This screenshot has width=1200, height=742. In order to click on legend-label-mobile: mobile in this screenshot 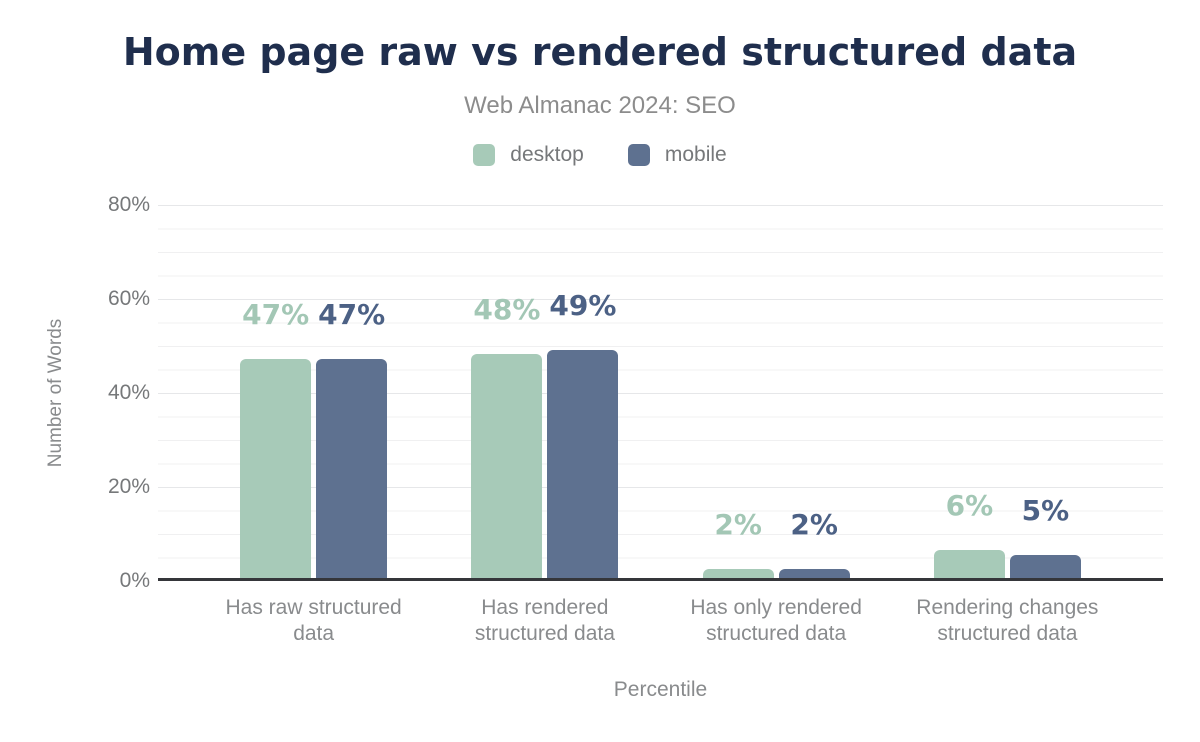, I will do `click(695, 154)`.